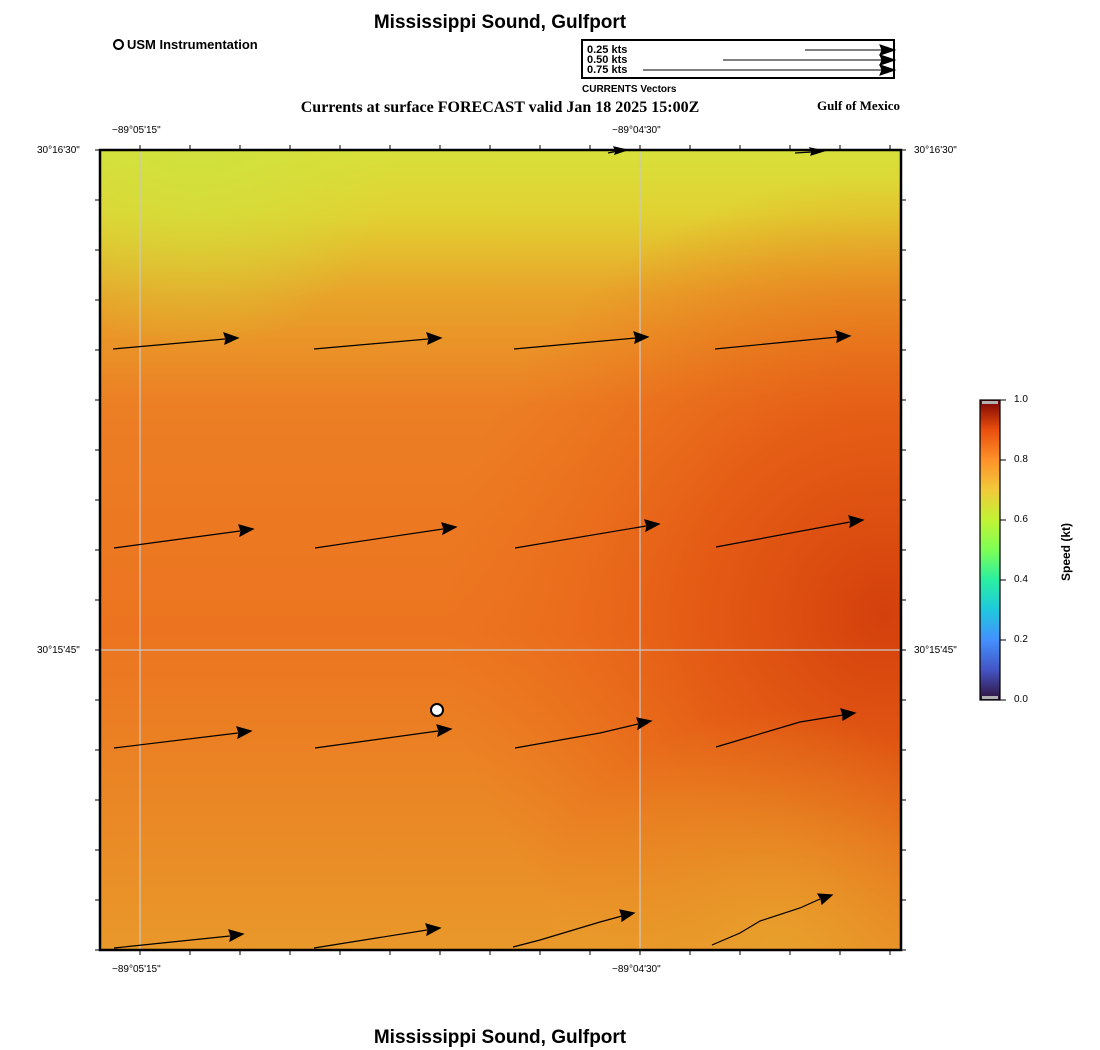 The image size is (1100, 1050). Describe the element at coordinates (607, 50) in the screenshot. I see `vector-legend-entry: 0.25 kts` at that location.